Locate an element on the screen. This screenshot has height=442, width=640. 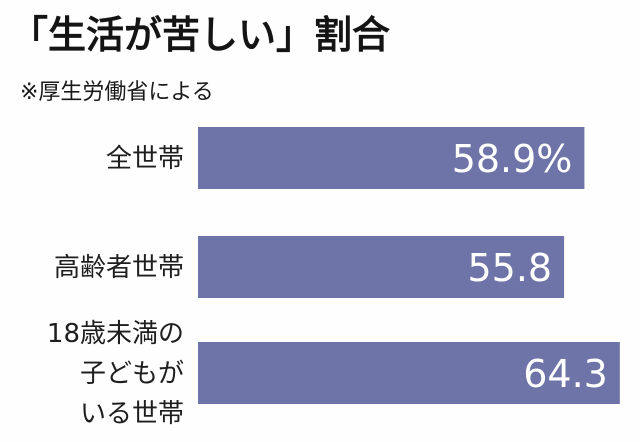
category-label: 18歳未満の is located at coordinates (115, 334).